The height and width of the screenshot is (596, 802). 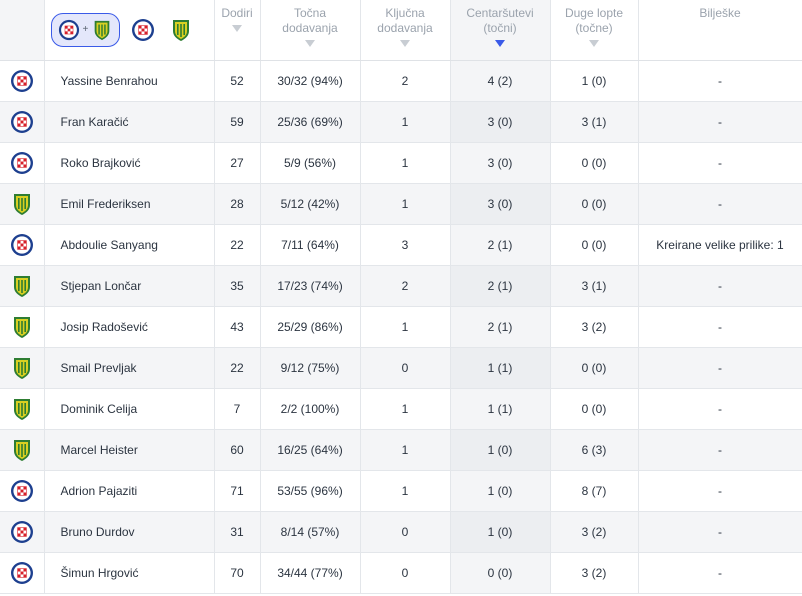 I want to click on player-name: Smail Prevljak, so click(x=129, y=368).